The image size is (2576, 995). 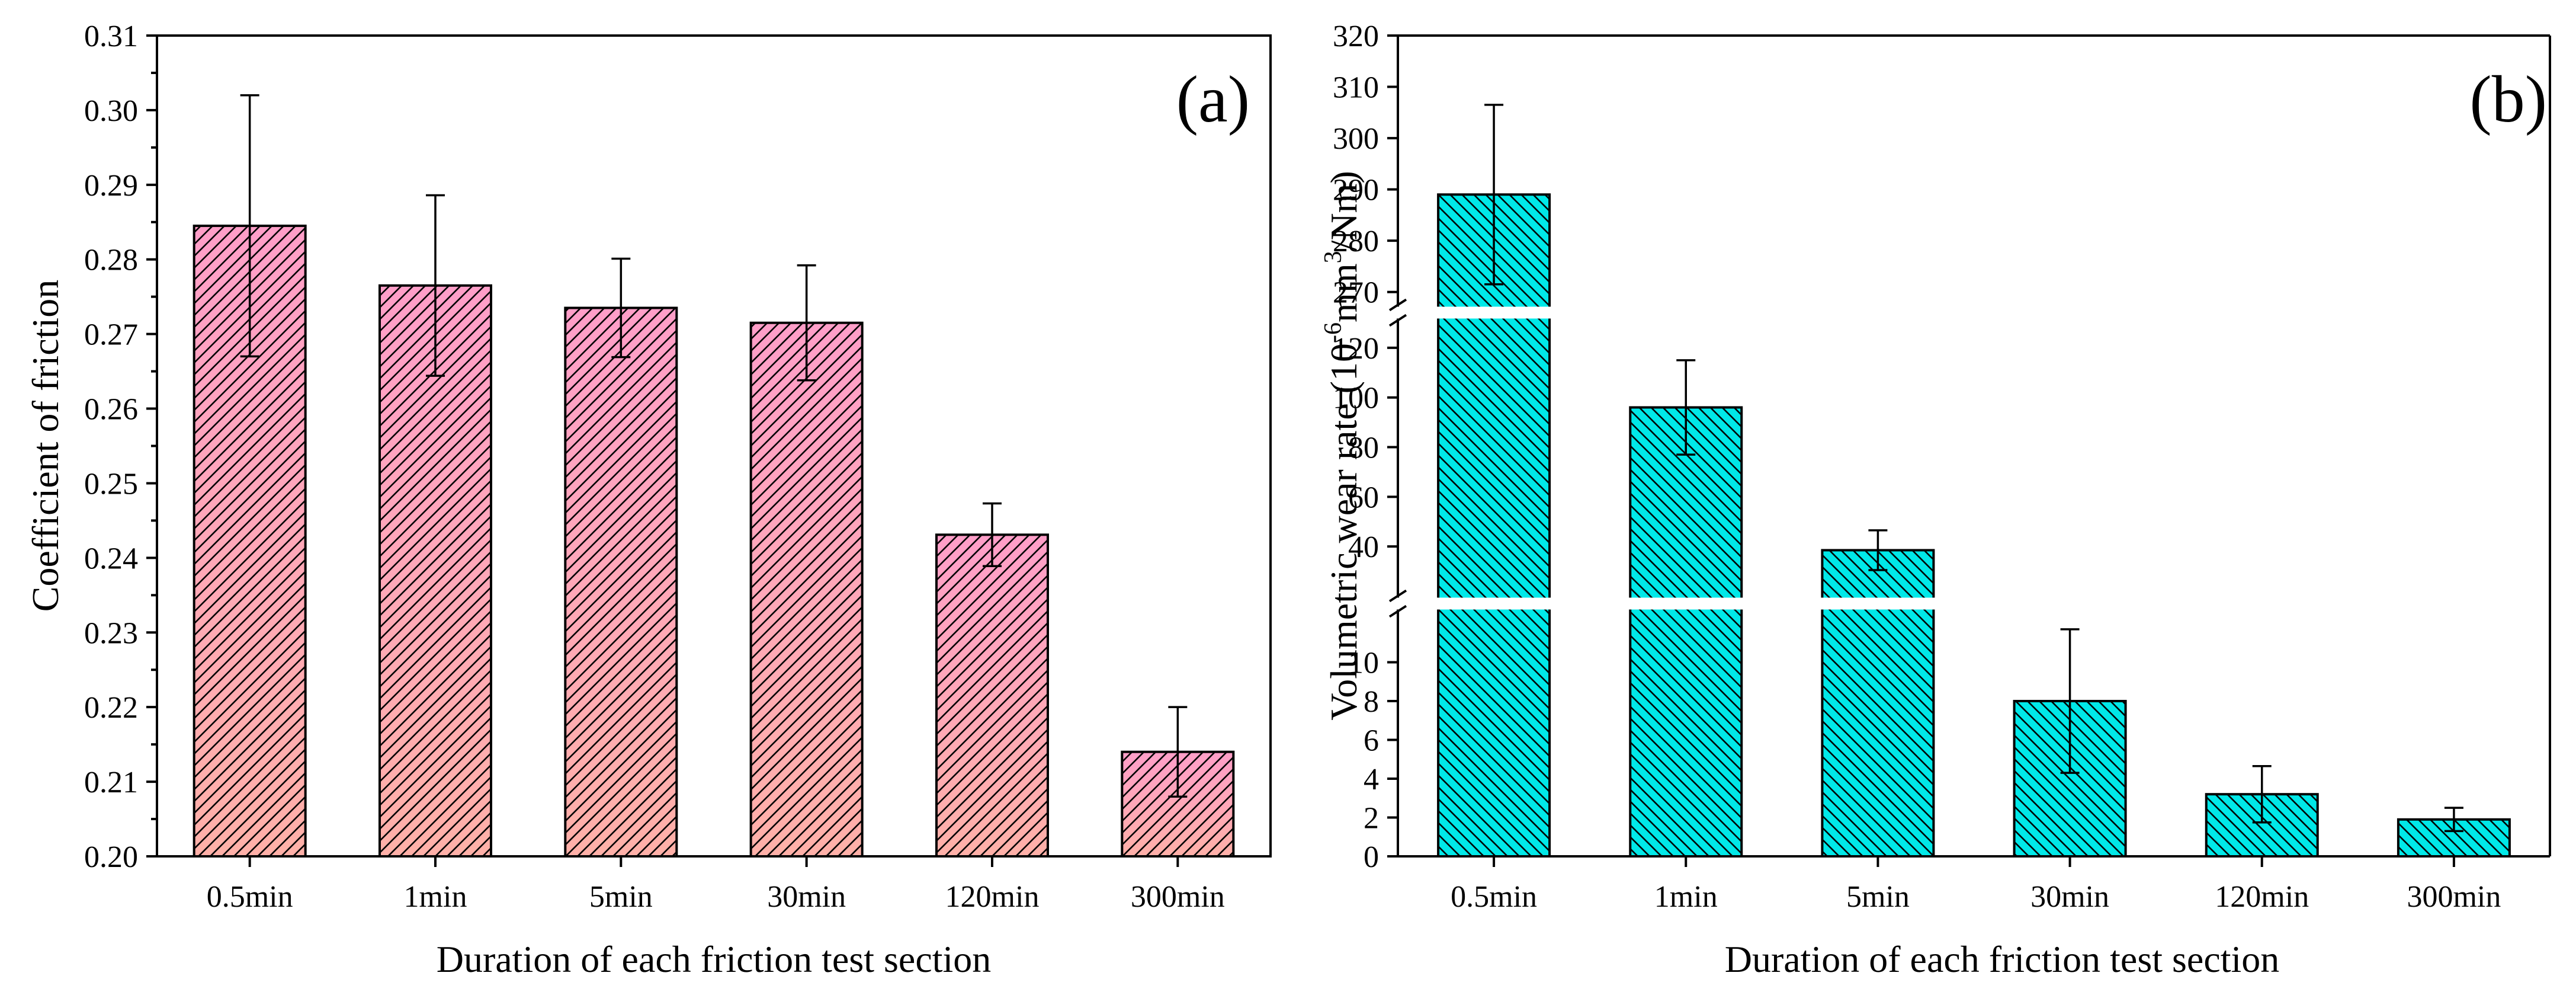 What do you see at coordinates (435, 897) in the screenshot?
I see `panel-a-x-tick-label: 1min` at bounding box center [435, 897].